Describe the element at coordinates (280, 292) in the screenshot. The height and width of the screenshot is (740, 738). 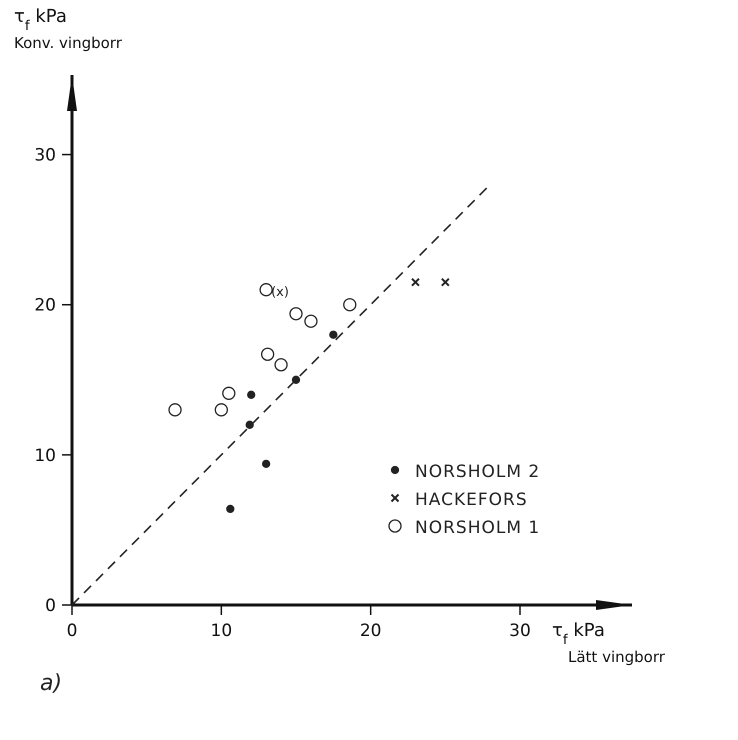
I see `annotation: (x)` at that location.